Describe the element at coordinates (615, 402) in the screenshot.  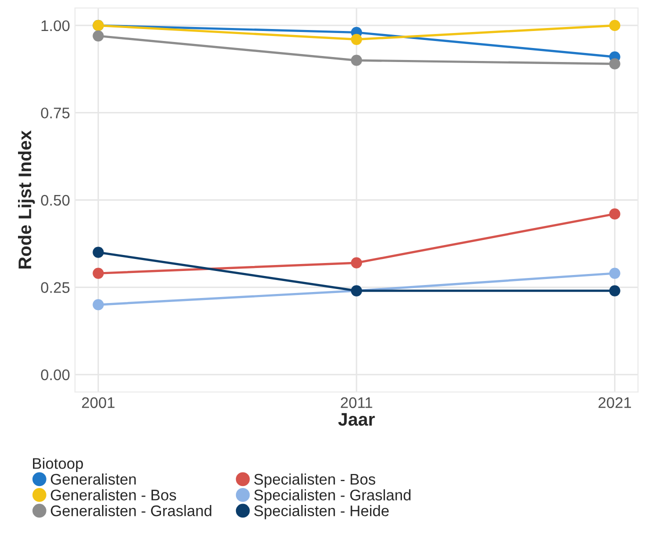
I see `x-tick-label: 2021` at that location.